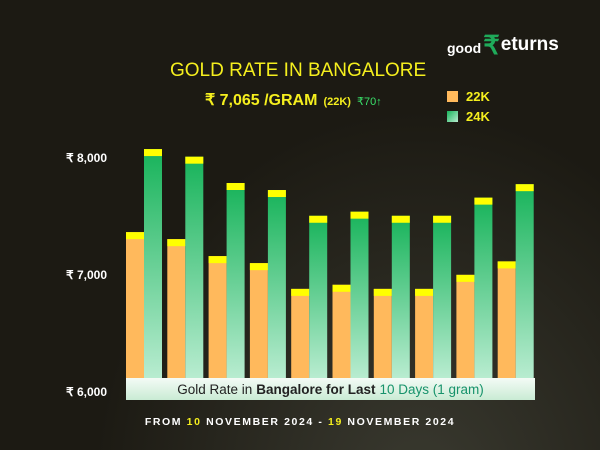  I want to click on y-tick-label: ₹ 8,000, so click(86, 158).